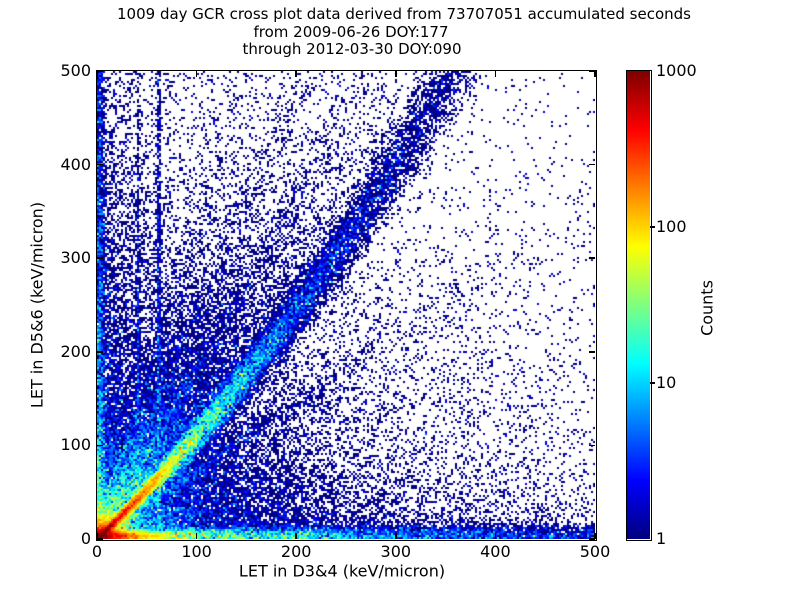 Image resolution: width=800 pixels, height=600 pixels. I want to click on x-tick-label: 500, so click(595, 551).